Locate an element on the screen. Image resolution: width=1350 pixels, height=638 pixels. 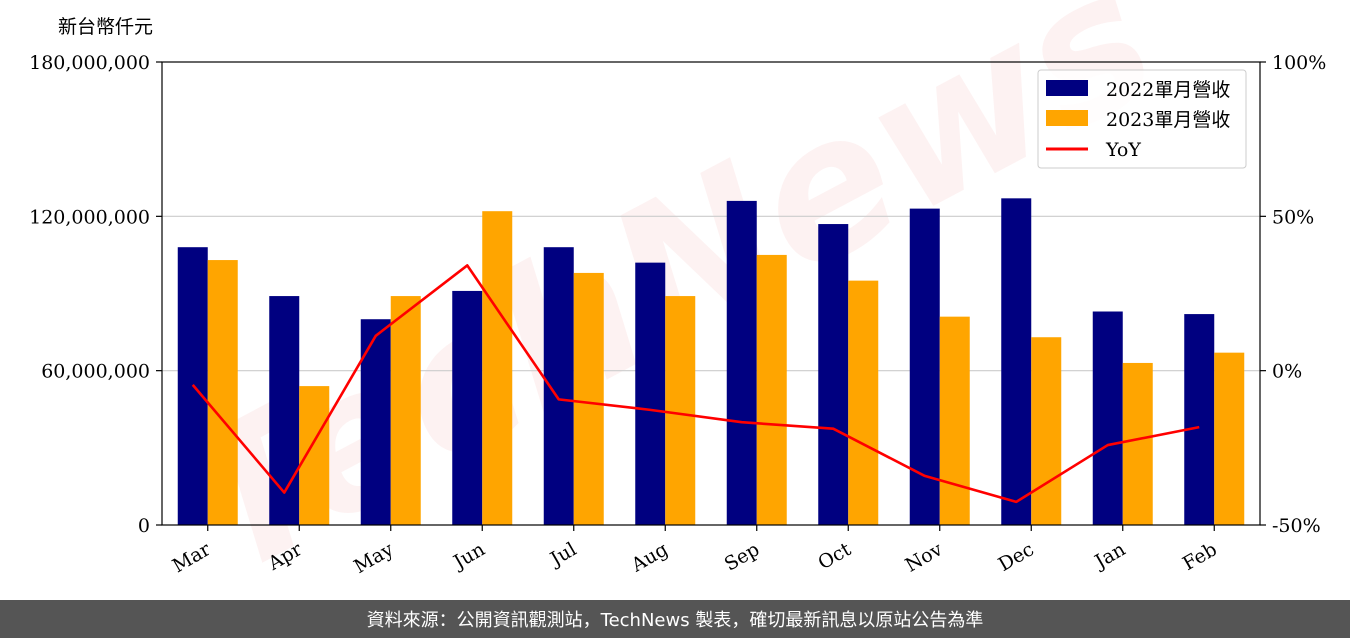
bar-2022-jun is located at coordinates (467, 407).